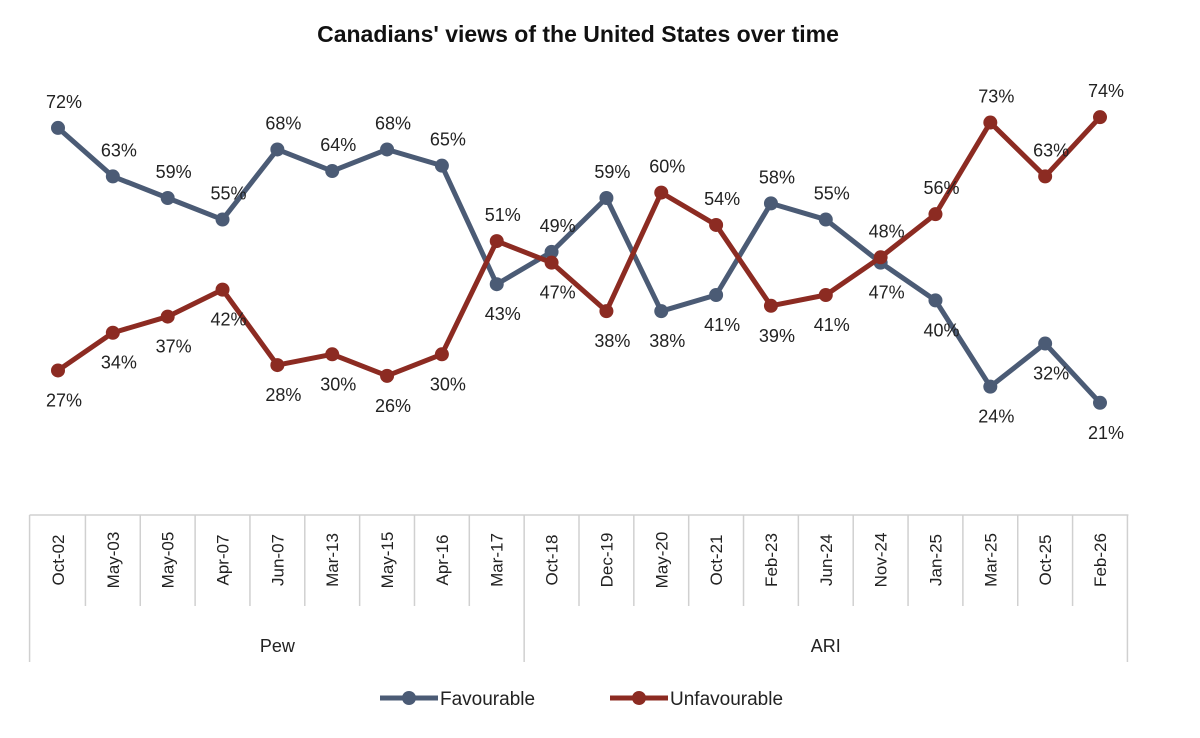 The height and width of the screenshot is (738, 1200). Describe the element at coordinates (64, 400) in the screenshot. I see `data-label: 27%` at that location.